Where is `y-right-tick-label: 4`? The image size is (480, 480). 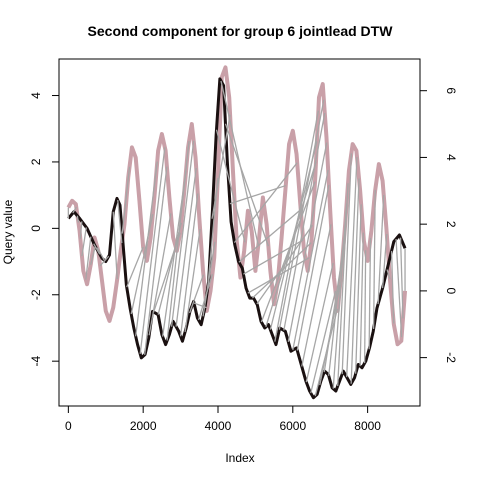 y-right-tick-label: 4 is located at coordinates (451, 157).